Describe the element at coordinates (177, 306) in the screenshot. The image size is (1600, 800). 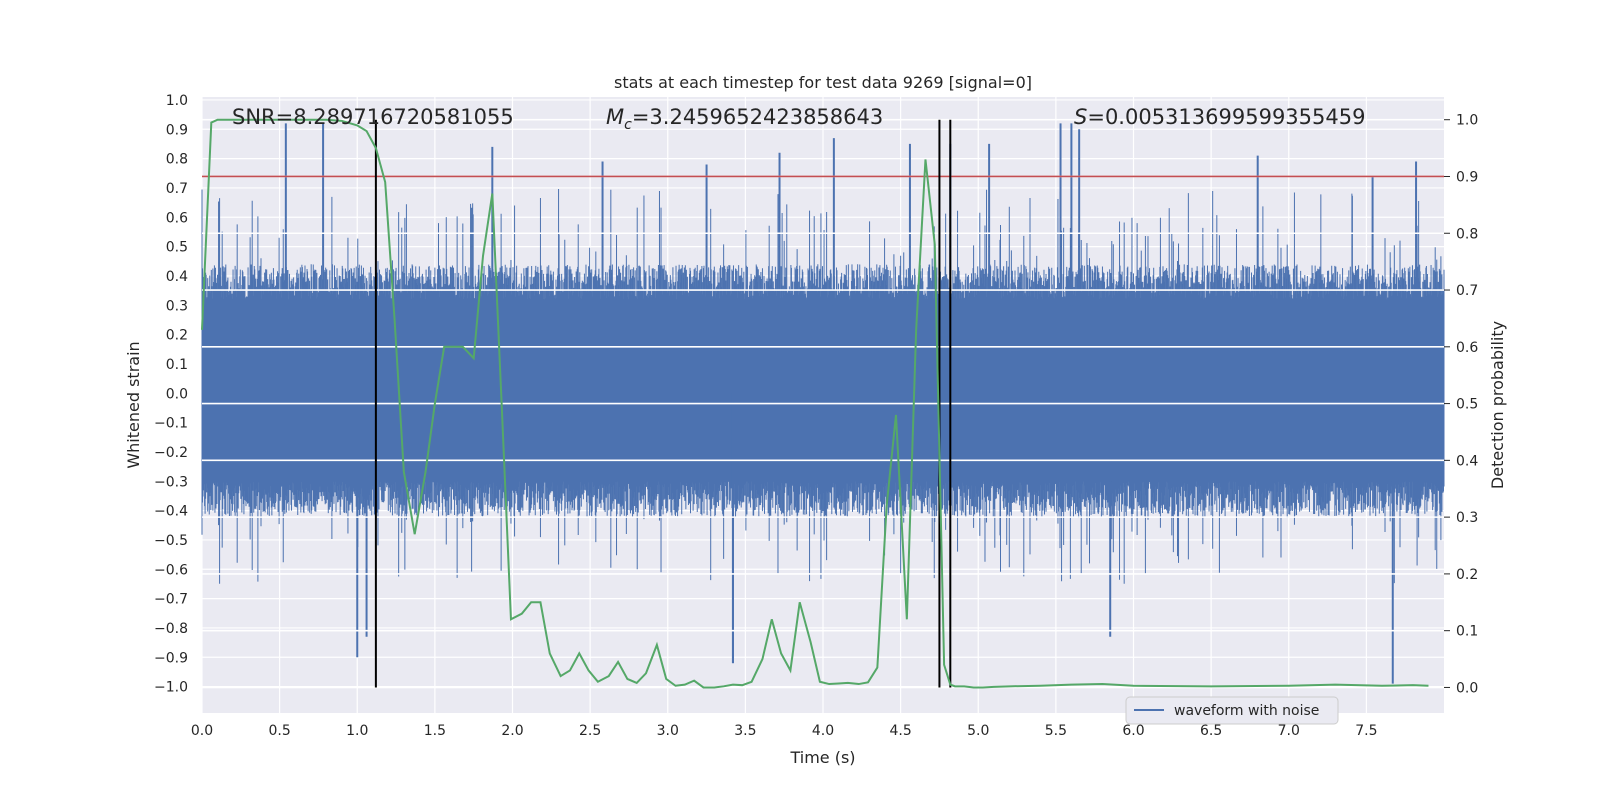
I see `y-left-tick-label: 0.3` at that location.